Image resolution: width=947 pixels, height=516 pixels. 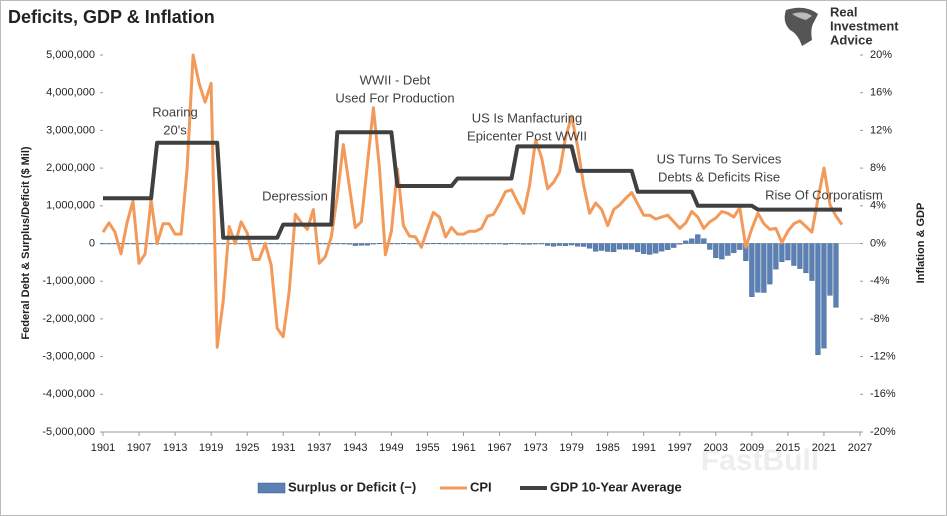 What do you see at coordinates (788, 448) in the screenshot?
I see `x-tick-label: 2015` at bounding box center [788, 448].